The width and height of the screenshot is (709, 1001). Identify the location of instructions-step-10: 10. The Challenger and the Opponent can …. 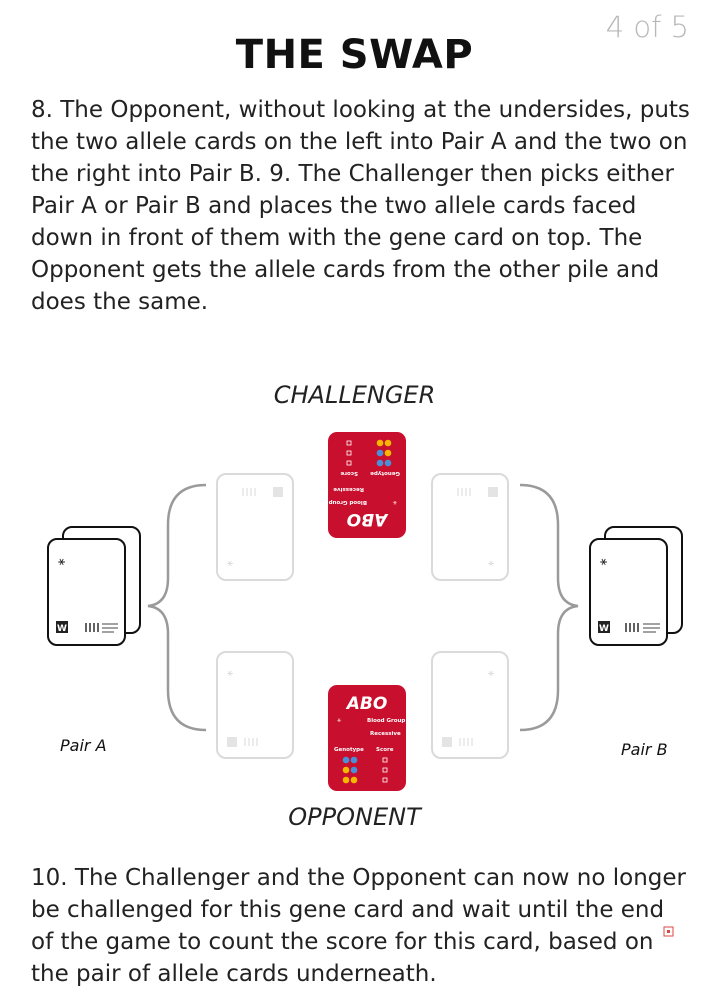
(358, 926).